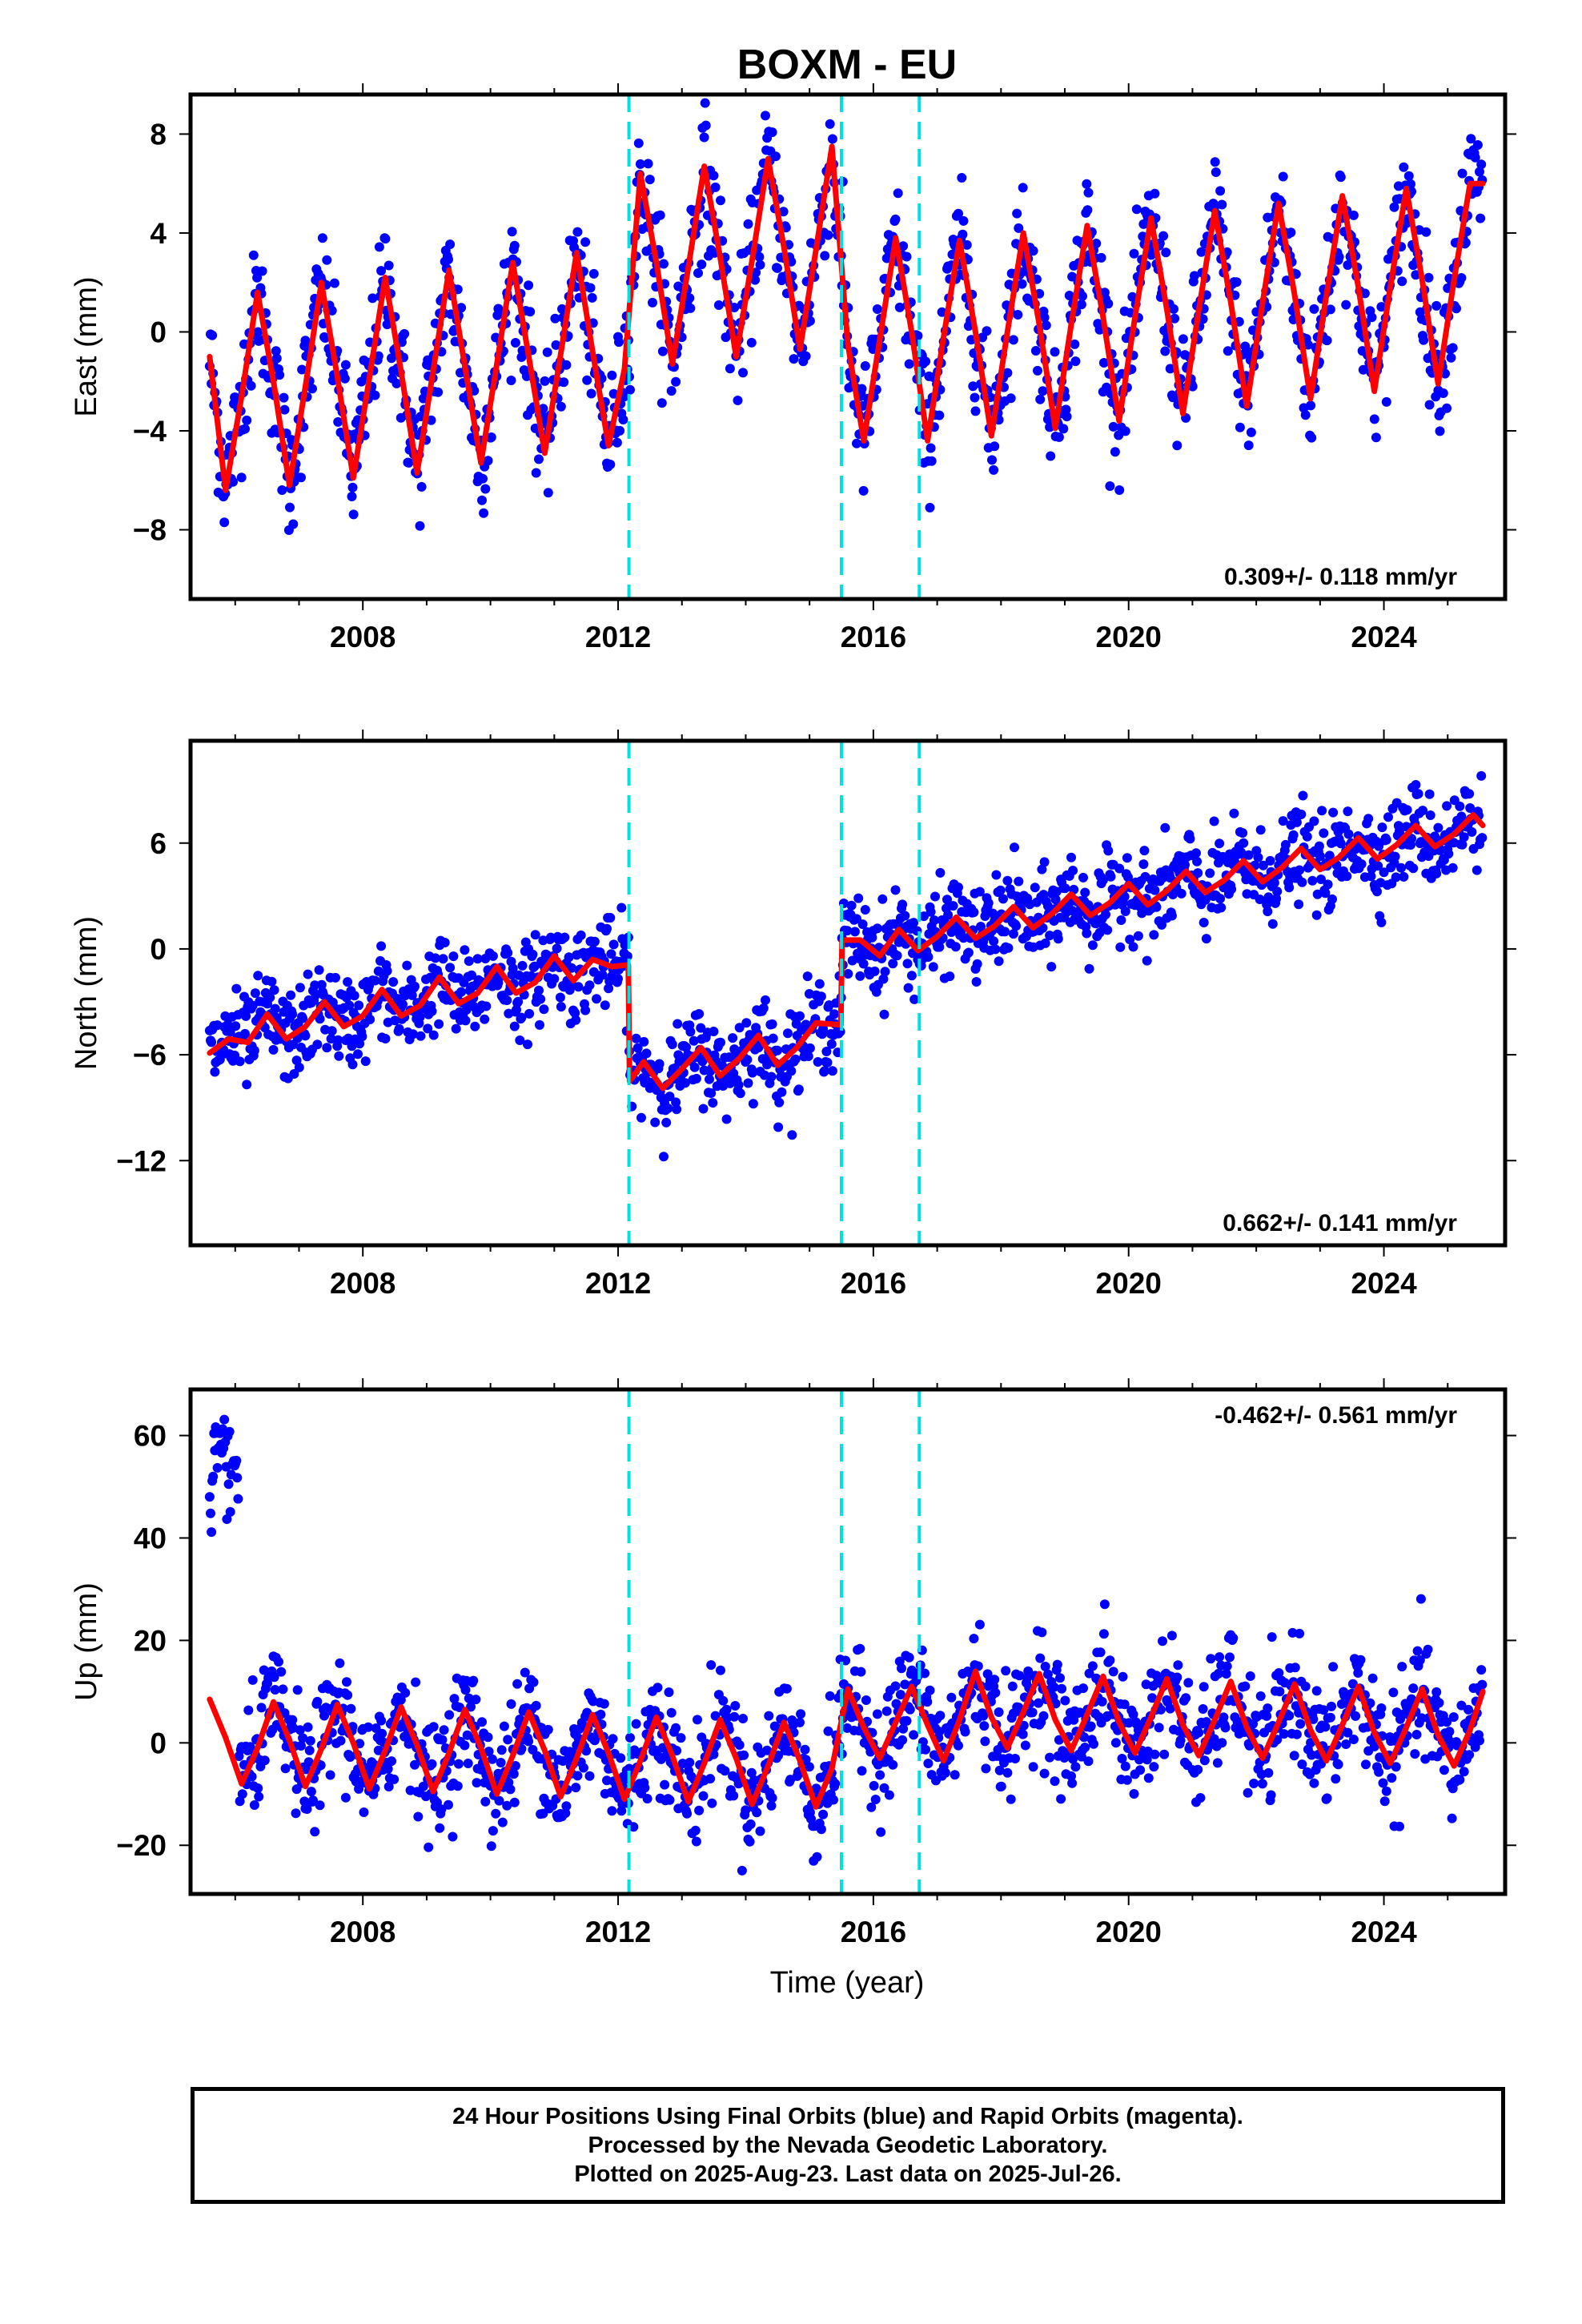 This screenshot has height=2324, width=1582. What do you see at coordinates (158, 843) in the screenshot?
I see `north-y-tick-label: 6` at bounding box center [158, 843].